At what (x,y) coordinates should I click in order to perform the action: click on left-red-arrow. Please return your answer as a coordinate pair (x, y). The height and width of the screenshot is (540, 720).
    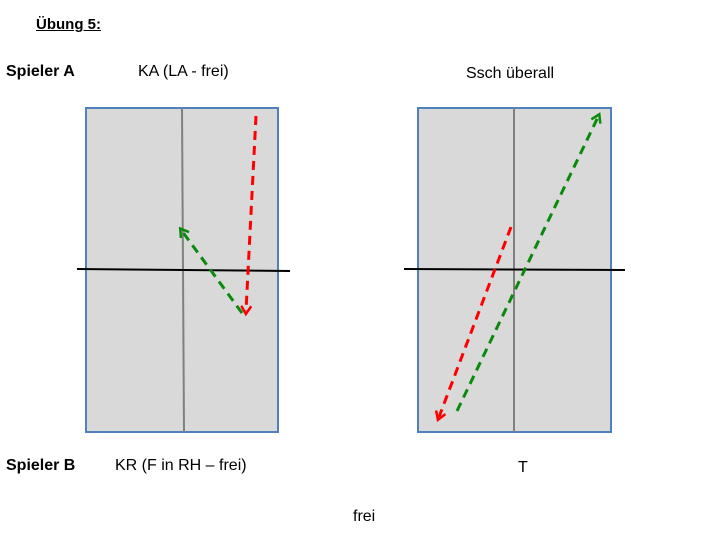
    Looking at the image, I should click on (252, 213).